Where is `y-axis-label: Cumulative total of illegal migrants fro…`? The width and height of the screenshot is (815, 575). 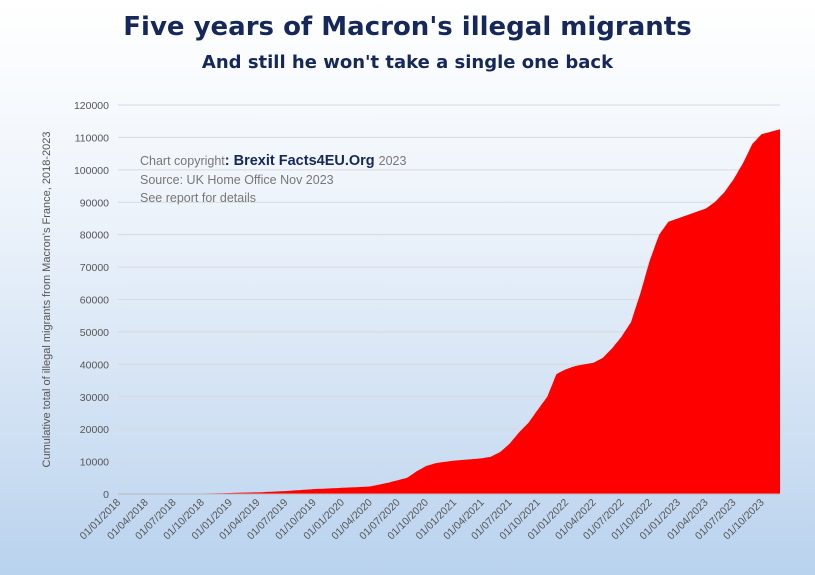 y-axis-label: Cumulative total of illegal migrants fro… is located at coordinates (47, 300).